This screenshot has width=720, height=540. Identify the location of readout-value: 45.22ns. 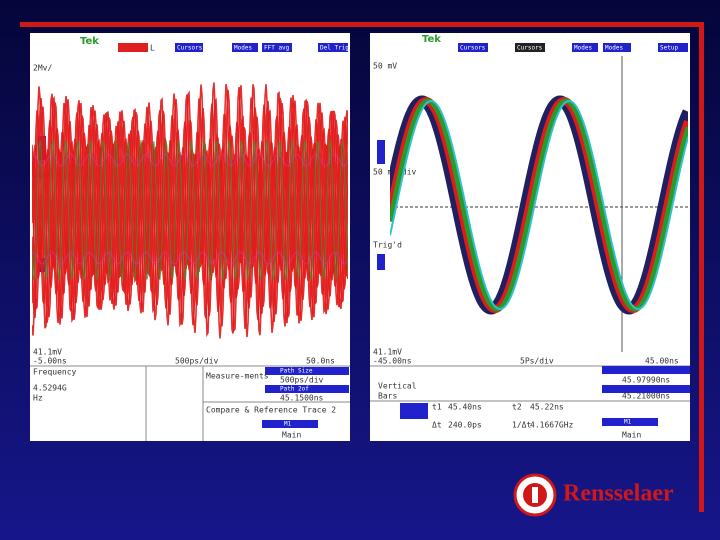
(547, 407).